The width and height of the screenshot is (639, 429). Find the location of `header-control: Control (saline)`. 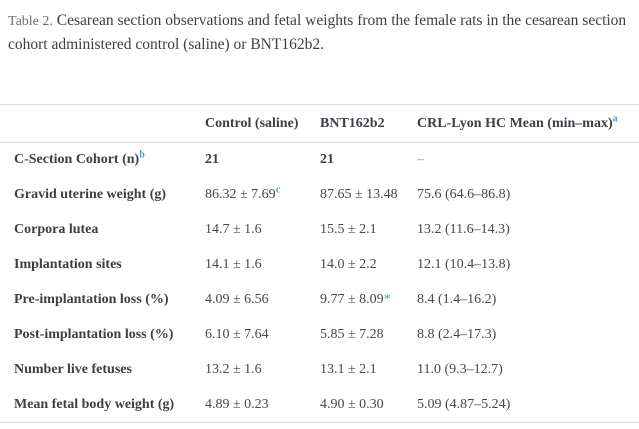

header-control: Control (saline) is located at coordinates (262, 123).